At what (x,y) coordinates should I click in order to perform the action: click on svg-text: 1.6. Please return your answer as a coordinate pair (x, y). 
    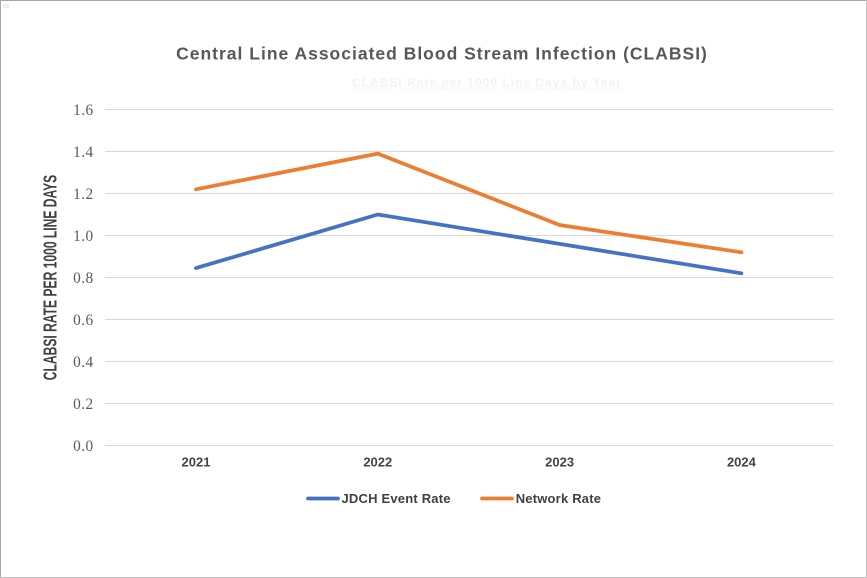
    Looking at the image, I should click on (83, 110).